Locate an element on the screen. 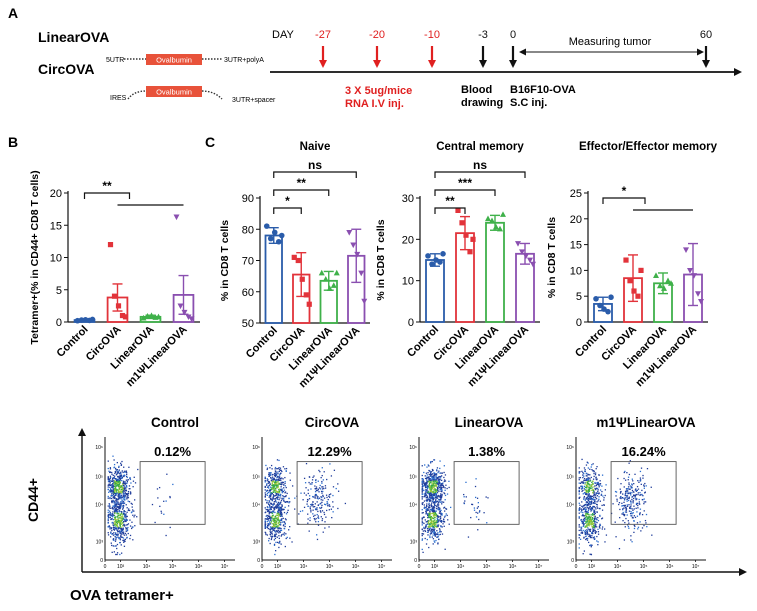 The height and width of the screenshot is (611, 757). y-tick-label: 0 is located at coordinates (579, 323).